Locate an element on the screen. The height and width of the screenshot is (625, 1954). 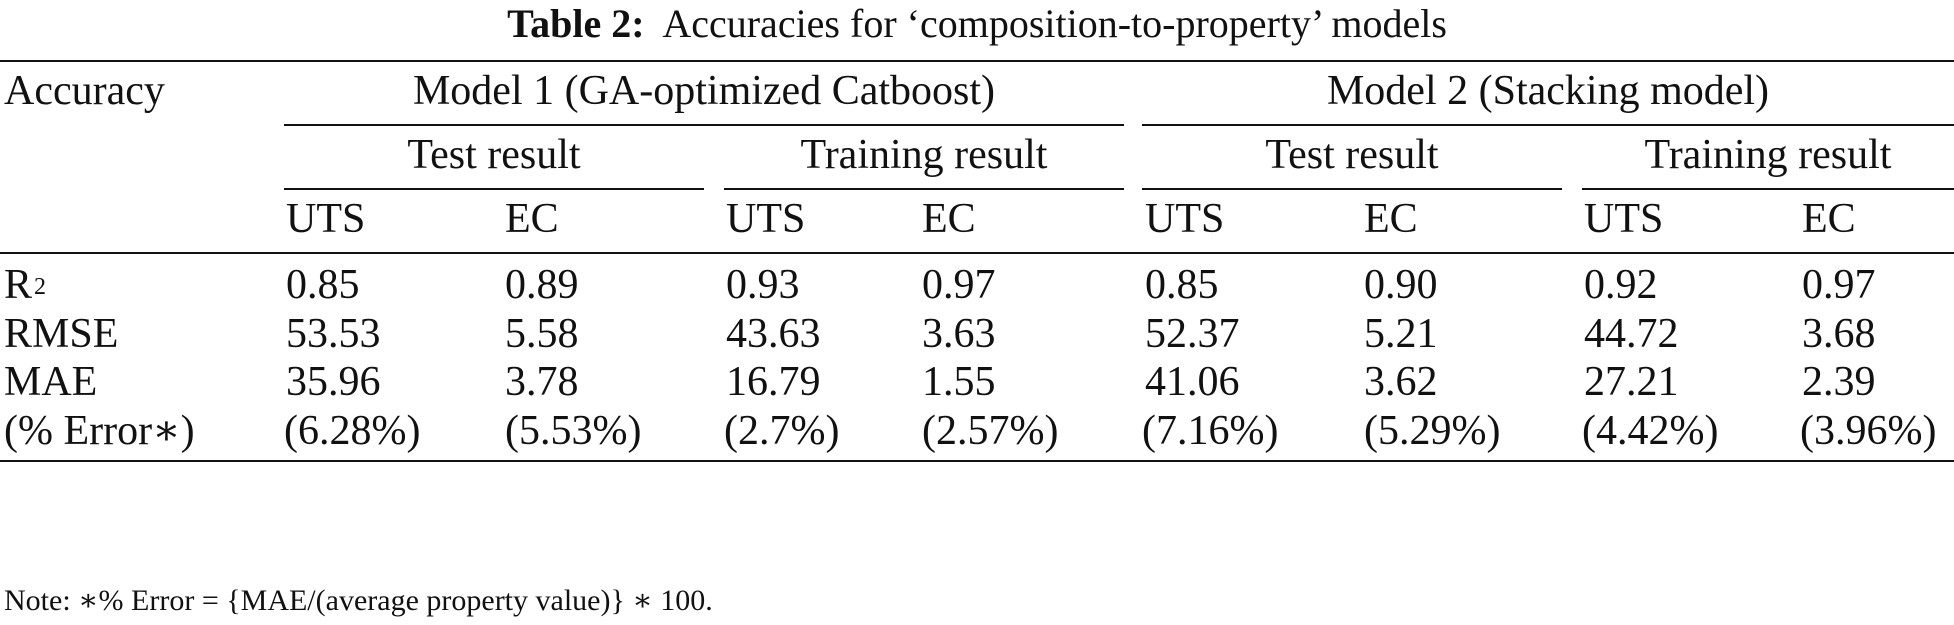
table-cell: 41.06 is located at coordinates (1192, 382).